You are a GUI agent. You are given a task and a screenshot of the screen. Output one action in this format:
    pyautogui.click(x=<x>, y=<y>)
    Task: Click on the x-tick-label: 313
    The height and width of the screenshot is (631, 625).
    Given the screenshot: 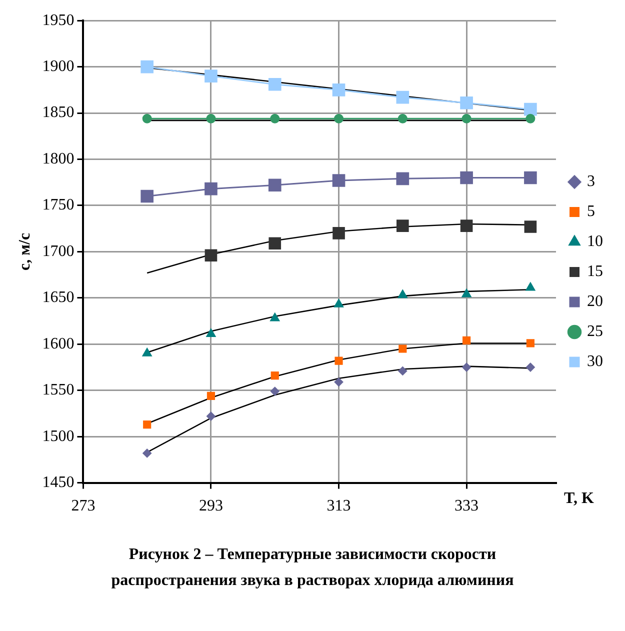 What is the action you would take?
    pyautogui.click(x=338, y=506)
    